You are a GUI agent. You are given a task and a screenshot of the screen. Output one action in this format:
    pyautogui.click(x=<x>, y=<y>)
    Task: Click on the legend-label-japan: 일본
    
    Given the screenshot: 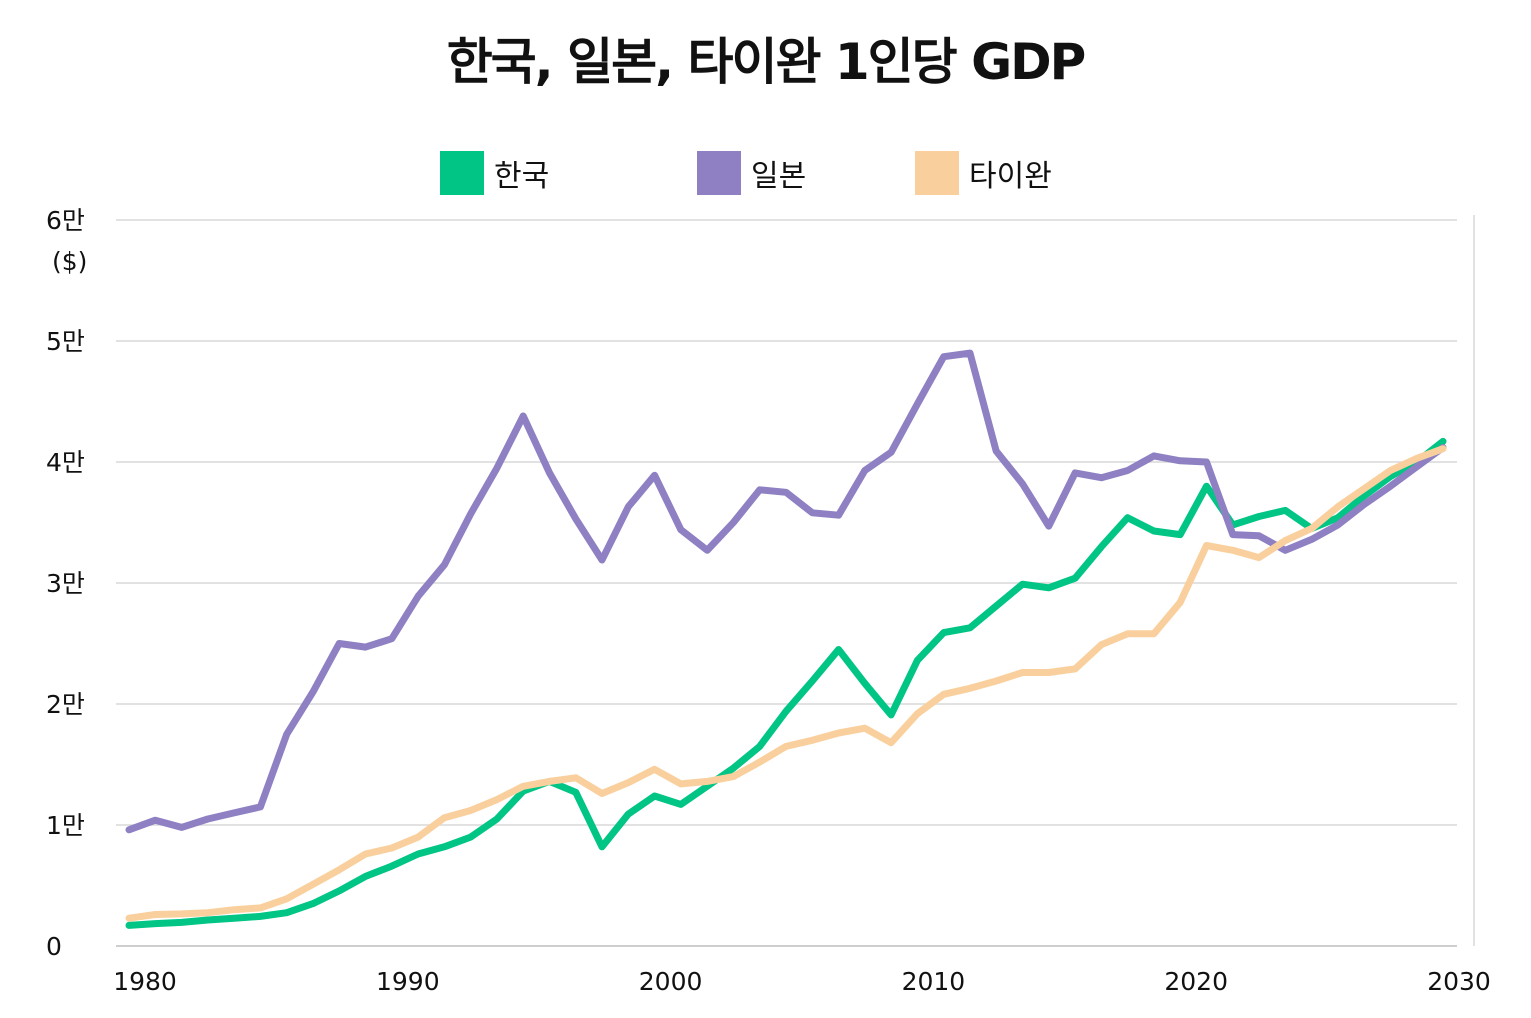 What is the action you would take?
    pyautogui.click(x=779, y=176)
    